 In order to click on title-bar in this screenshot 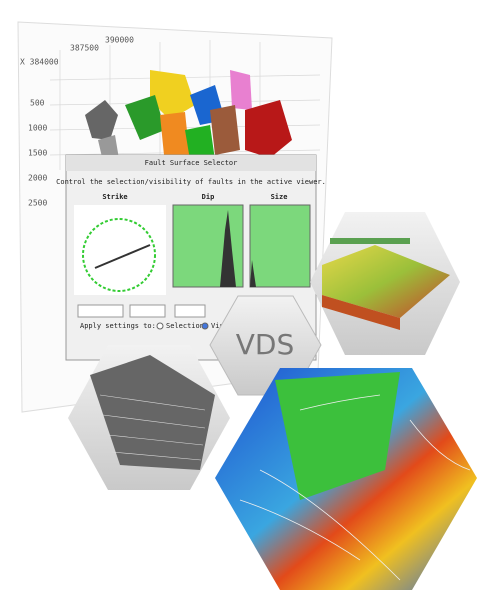, I will do `click(191, 163)`.